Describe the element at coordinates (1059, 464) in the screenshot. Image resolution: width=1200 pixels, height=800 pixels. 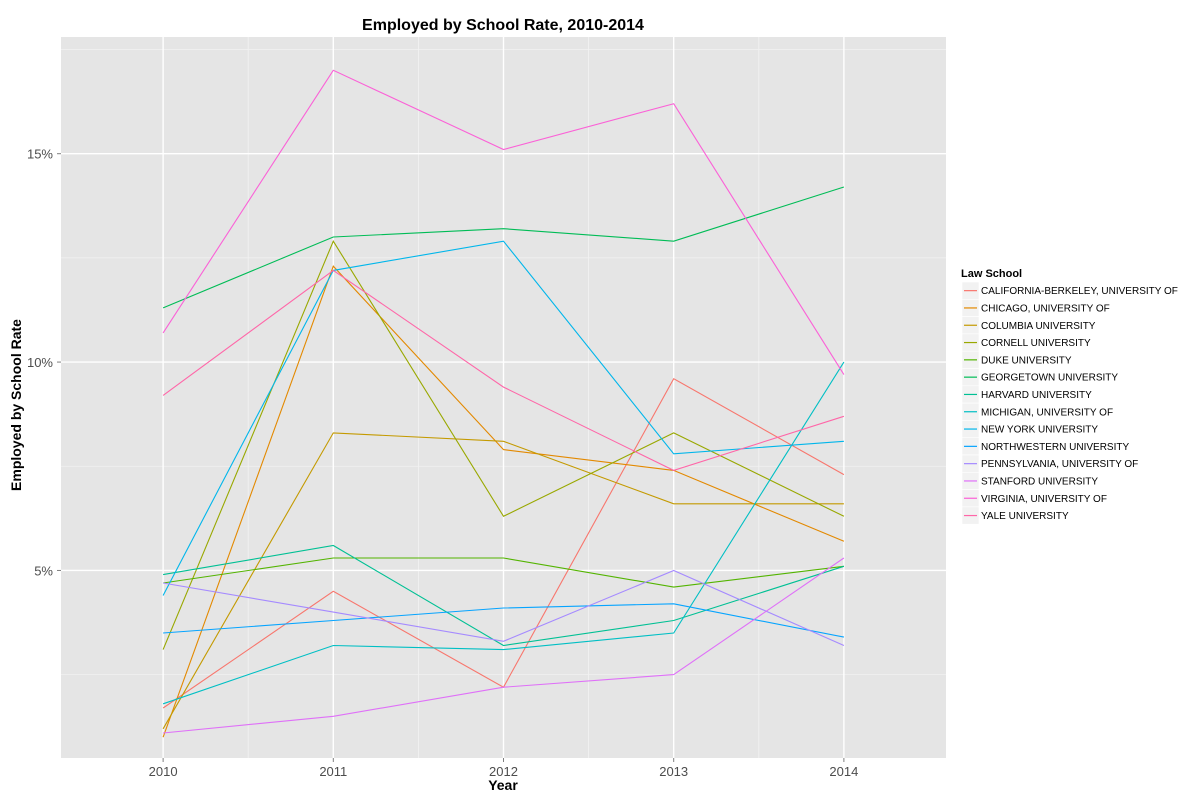
I see `legend-label: PENNSYLVANIA, UNIVERSITY OF` at that location.